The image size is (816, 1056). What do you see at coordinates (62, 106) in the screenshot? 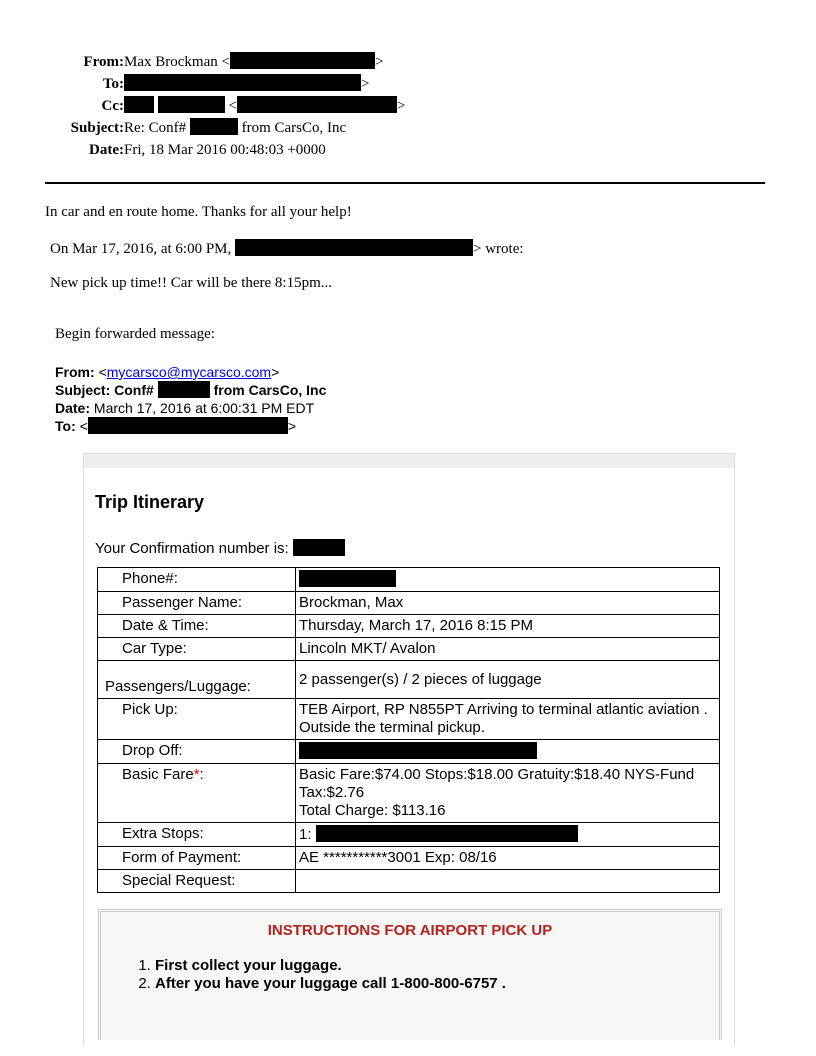
I see `header-cc: Cc:` at bounding box center [62, 106].